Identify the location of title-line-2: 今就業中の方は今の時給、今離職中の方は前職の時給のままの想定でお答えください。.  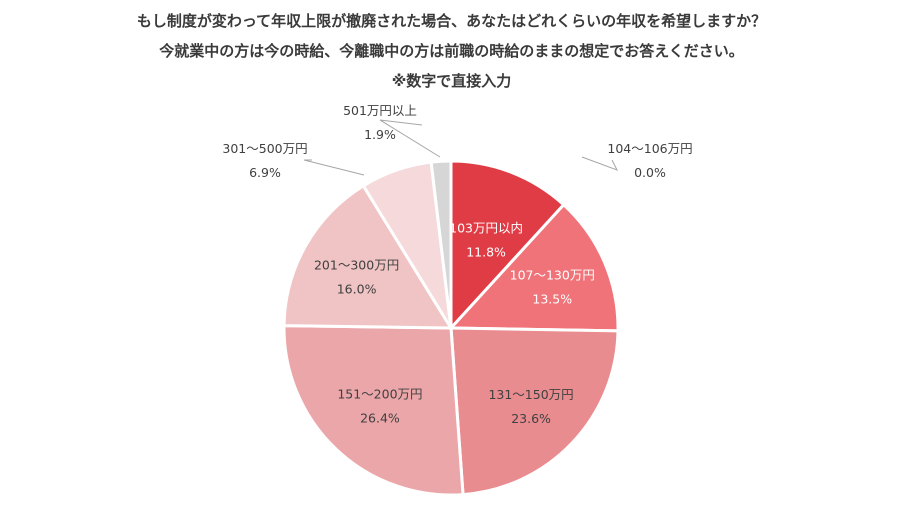
(451, 51).